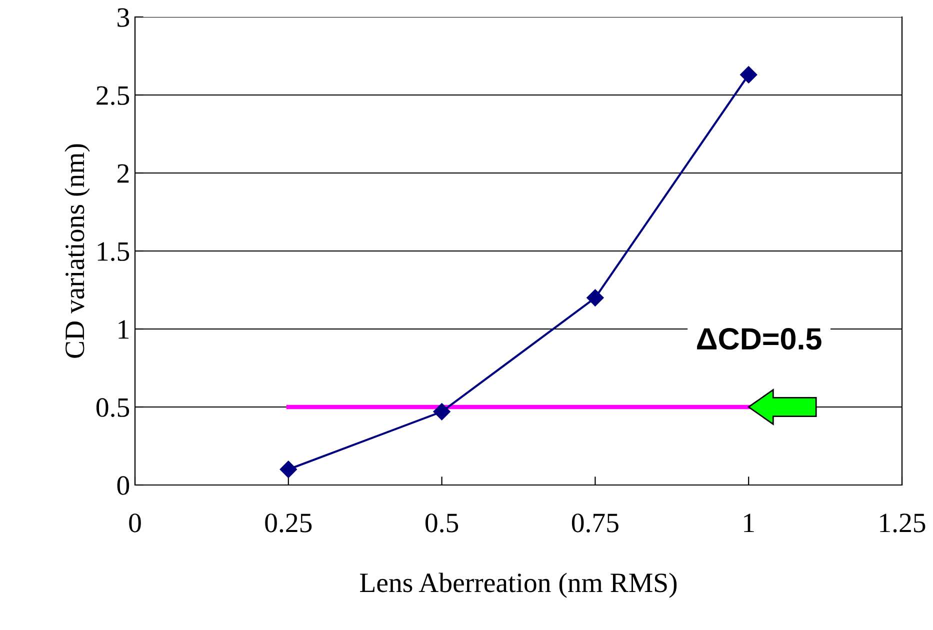 Image resolution: width=933 pixels, height=630 pixels. I want to click on x-tick-label: 0.5, so click(442, 523).